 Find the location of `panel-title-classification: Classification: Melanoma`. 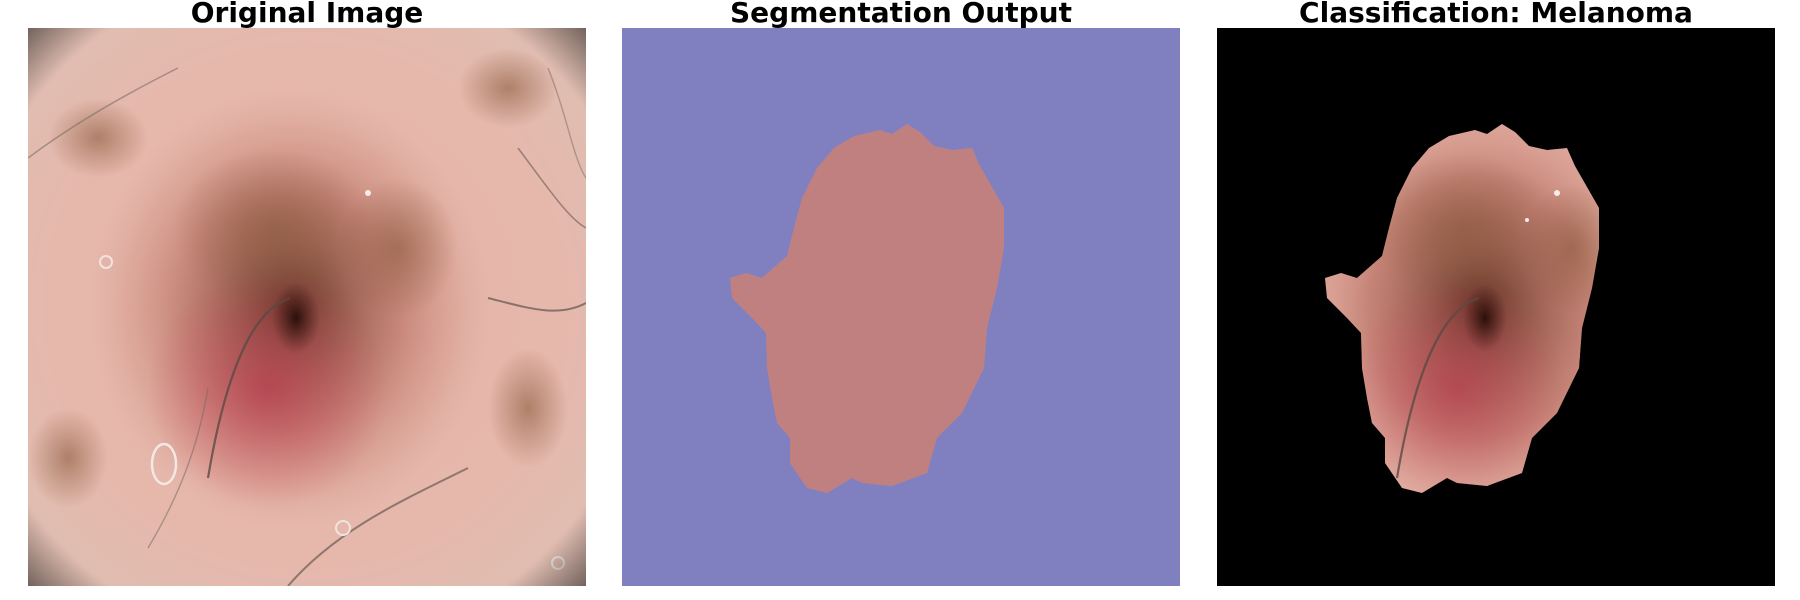

panel-title-classification: Classification: Melanoma is located at coordinates (1496, 14).